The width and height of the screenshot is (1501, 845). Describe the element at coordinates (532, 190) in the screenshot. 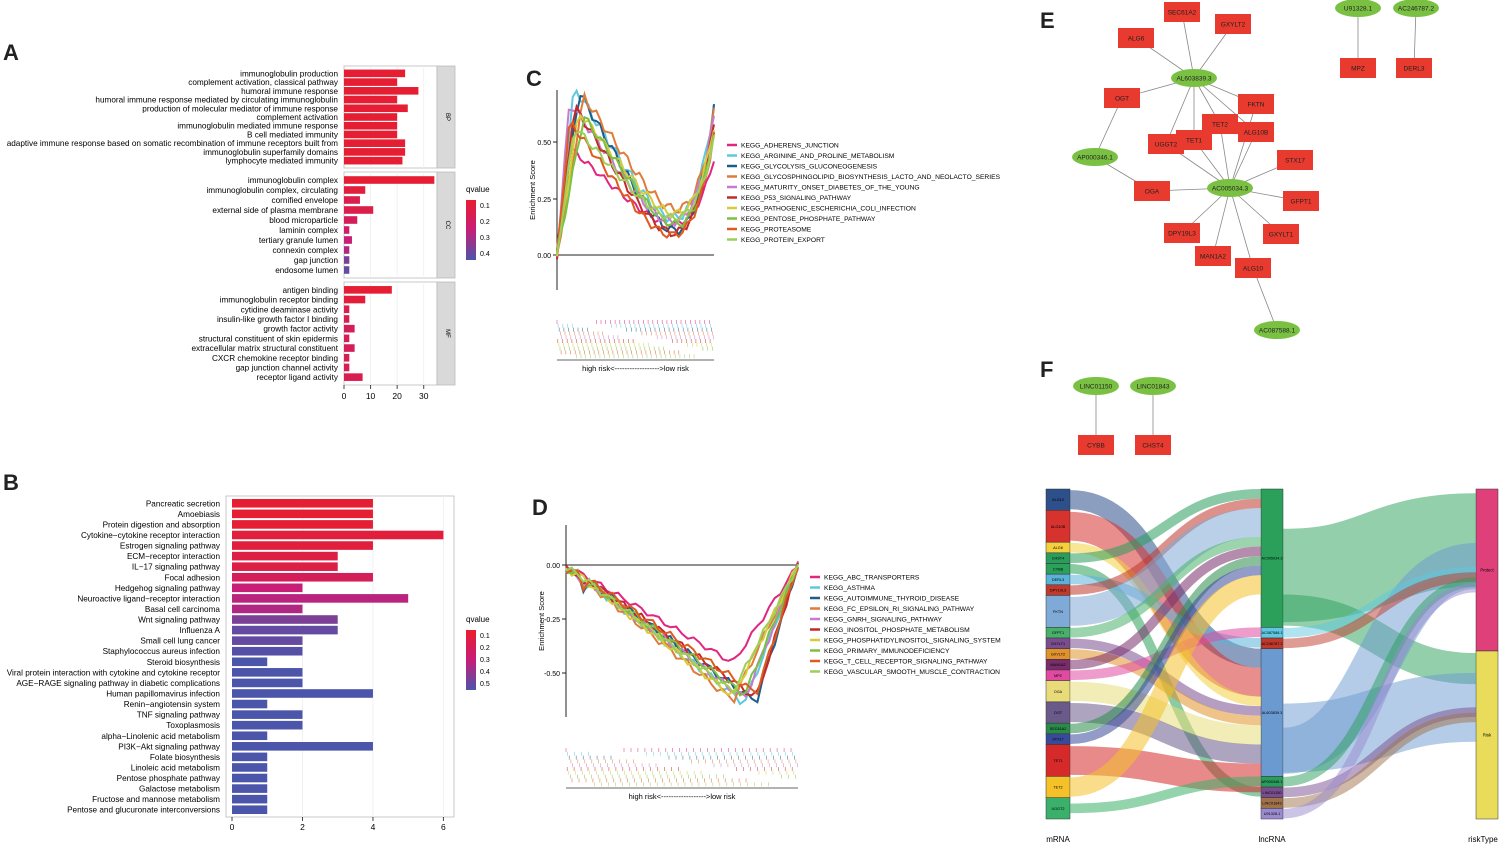

I see `panel-c-ylabel: Enrichment Score` at that location.